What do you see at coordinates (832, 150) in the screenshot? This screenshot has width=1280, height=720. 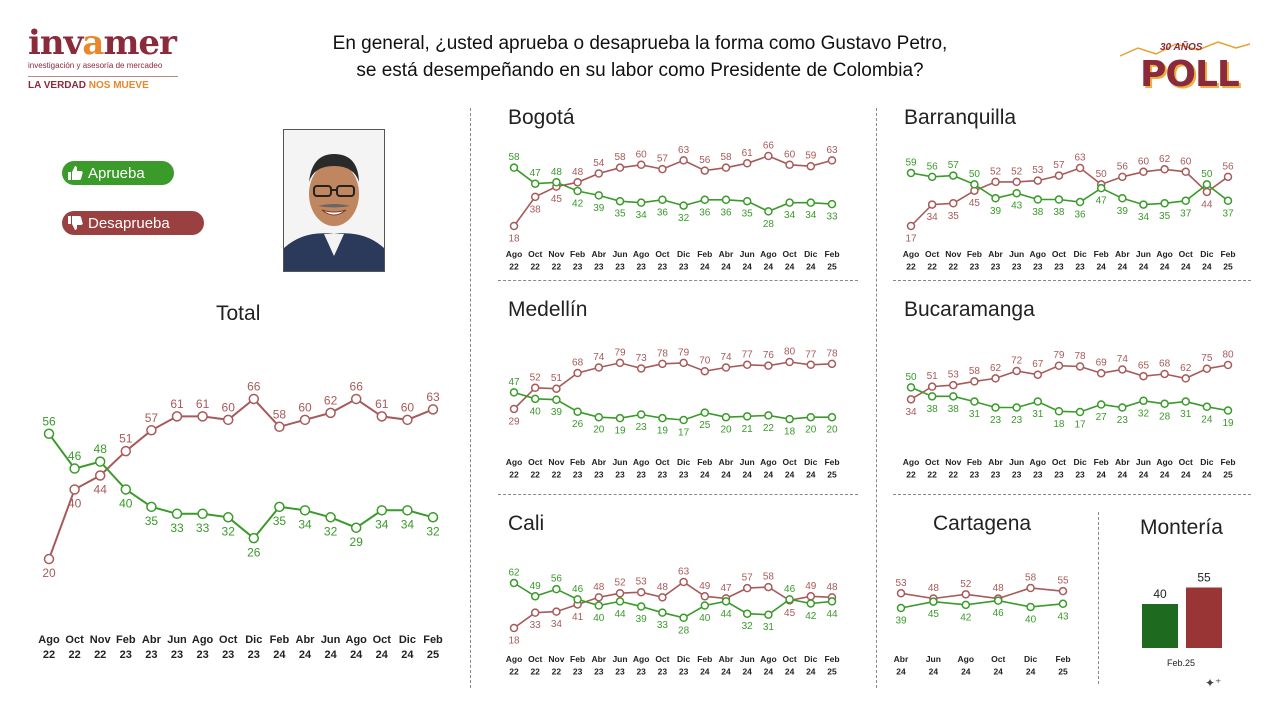 I see `bogota-desaprueba-label: 63` at bounding box center [832, 150].